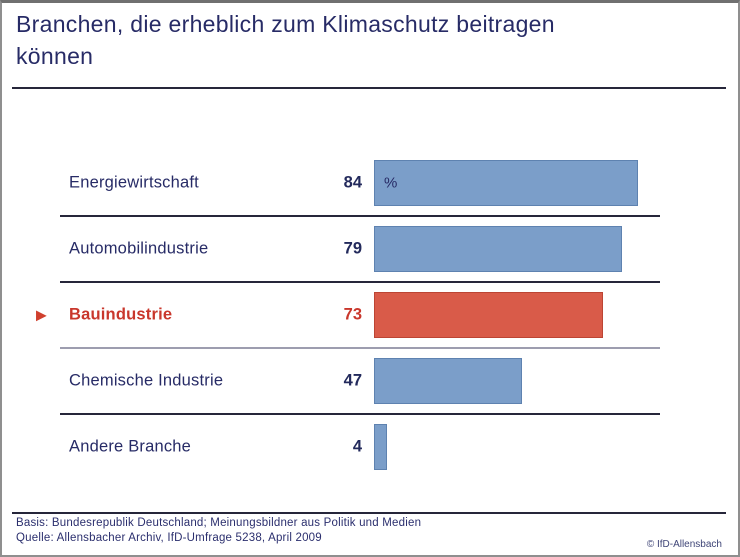  I want to click on percent-sign: %, so click(391, 183).